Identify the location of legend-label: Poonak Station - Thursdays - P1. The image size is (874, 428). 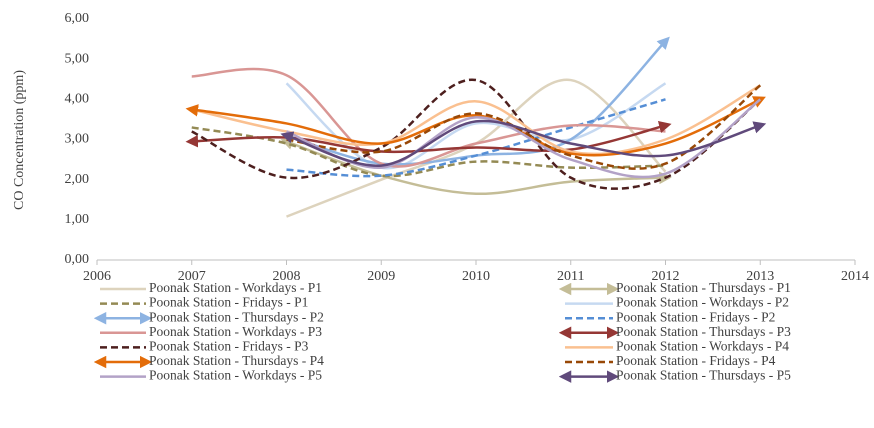
(703, 287).